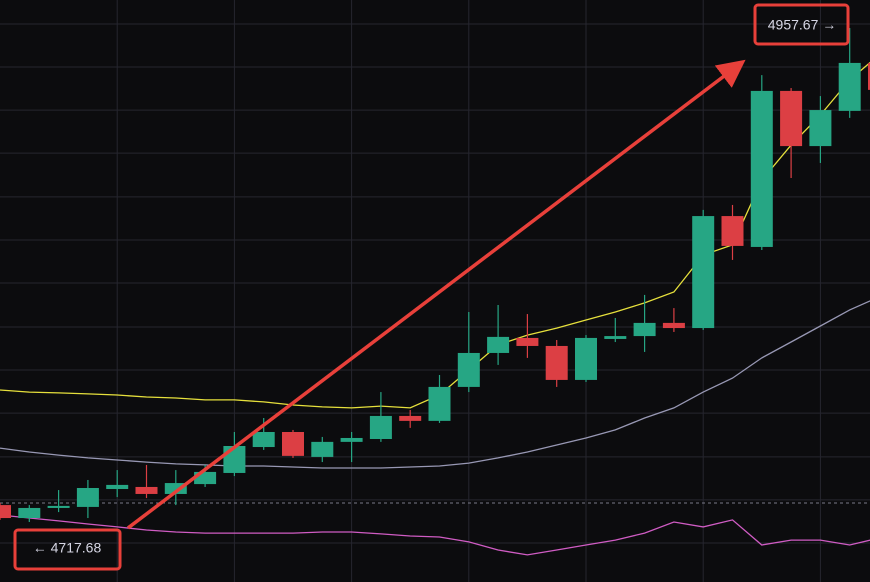  I want to click on low-label: ← 4717.68, so click(67, 548).